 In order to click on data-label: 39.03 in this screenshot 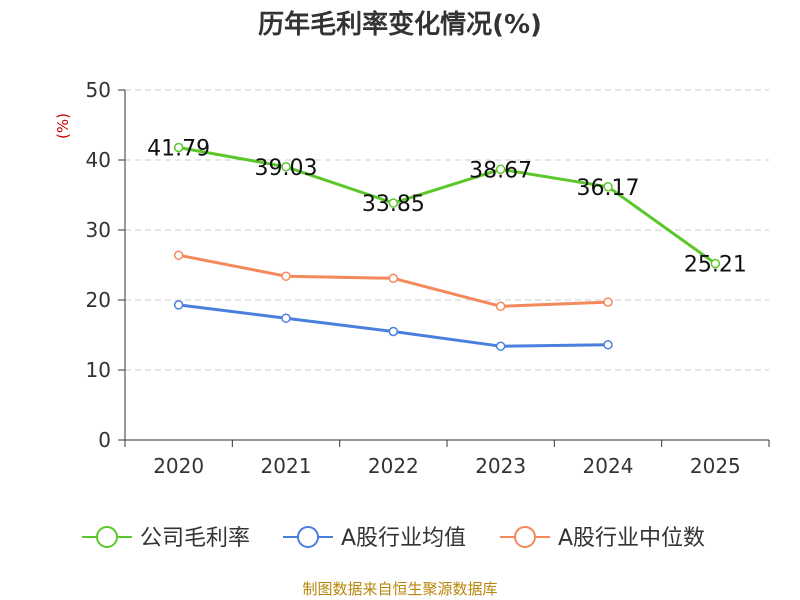, I will do `click(286, 168)`.